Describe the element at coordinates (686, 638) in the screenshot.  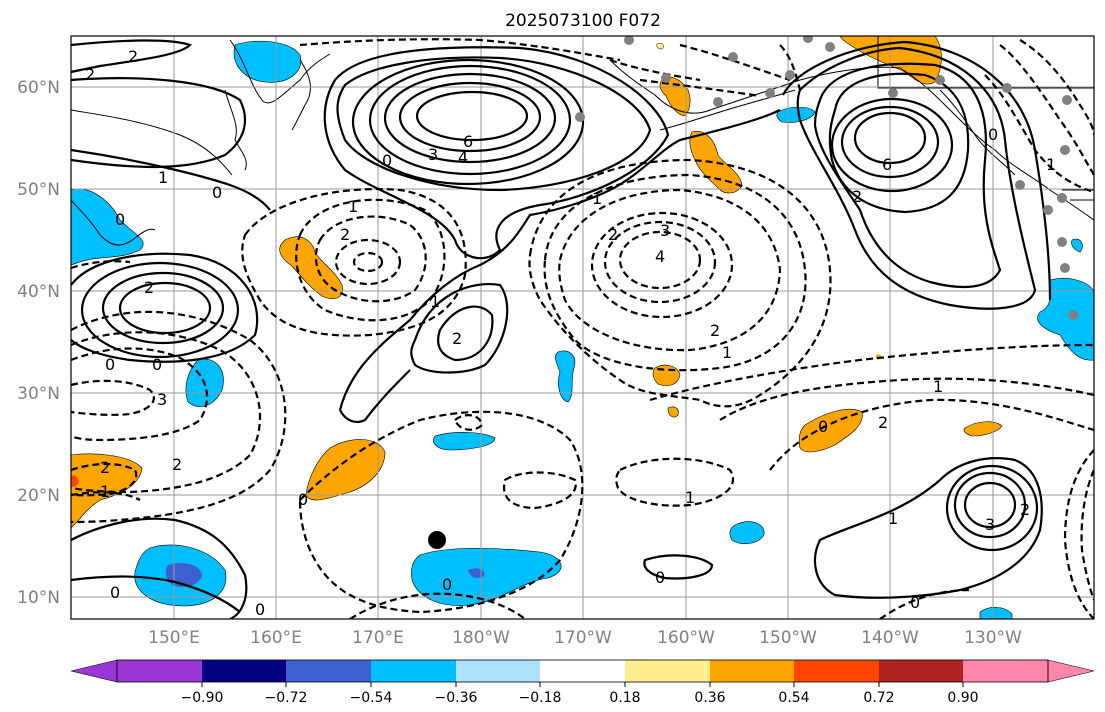
I see `lon-label: 160°W` at that location.